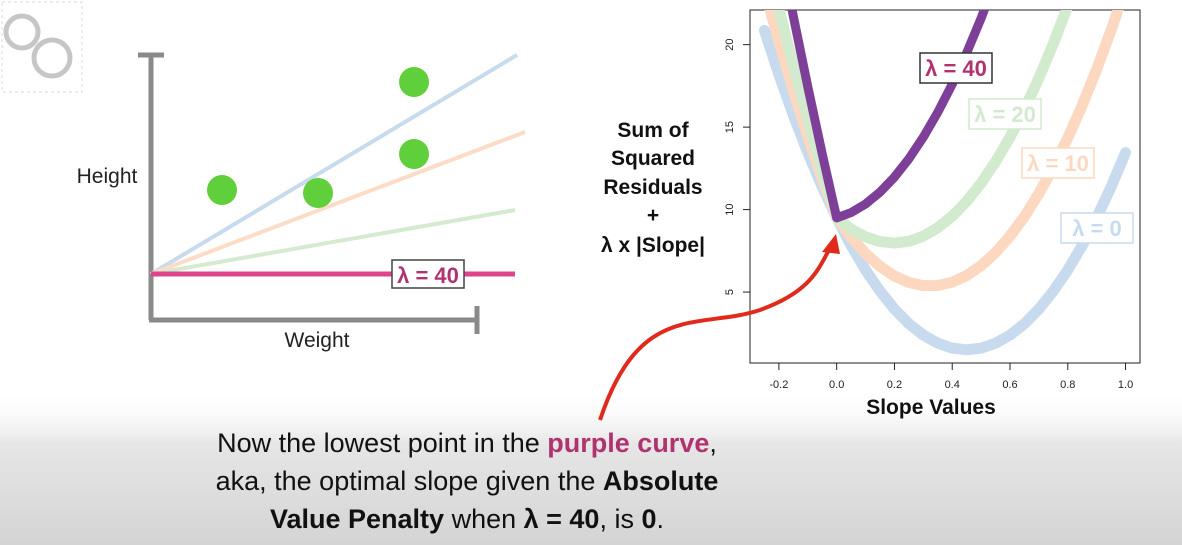  I want to click on y-tick-label: 10, so click(730, 209).